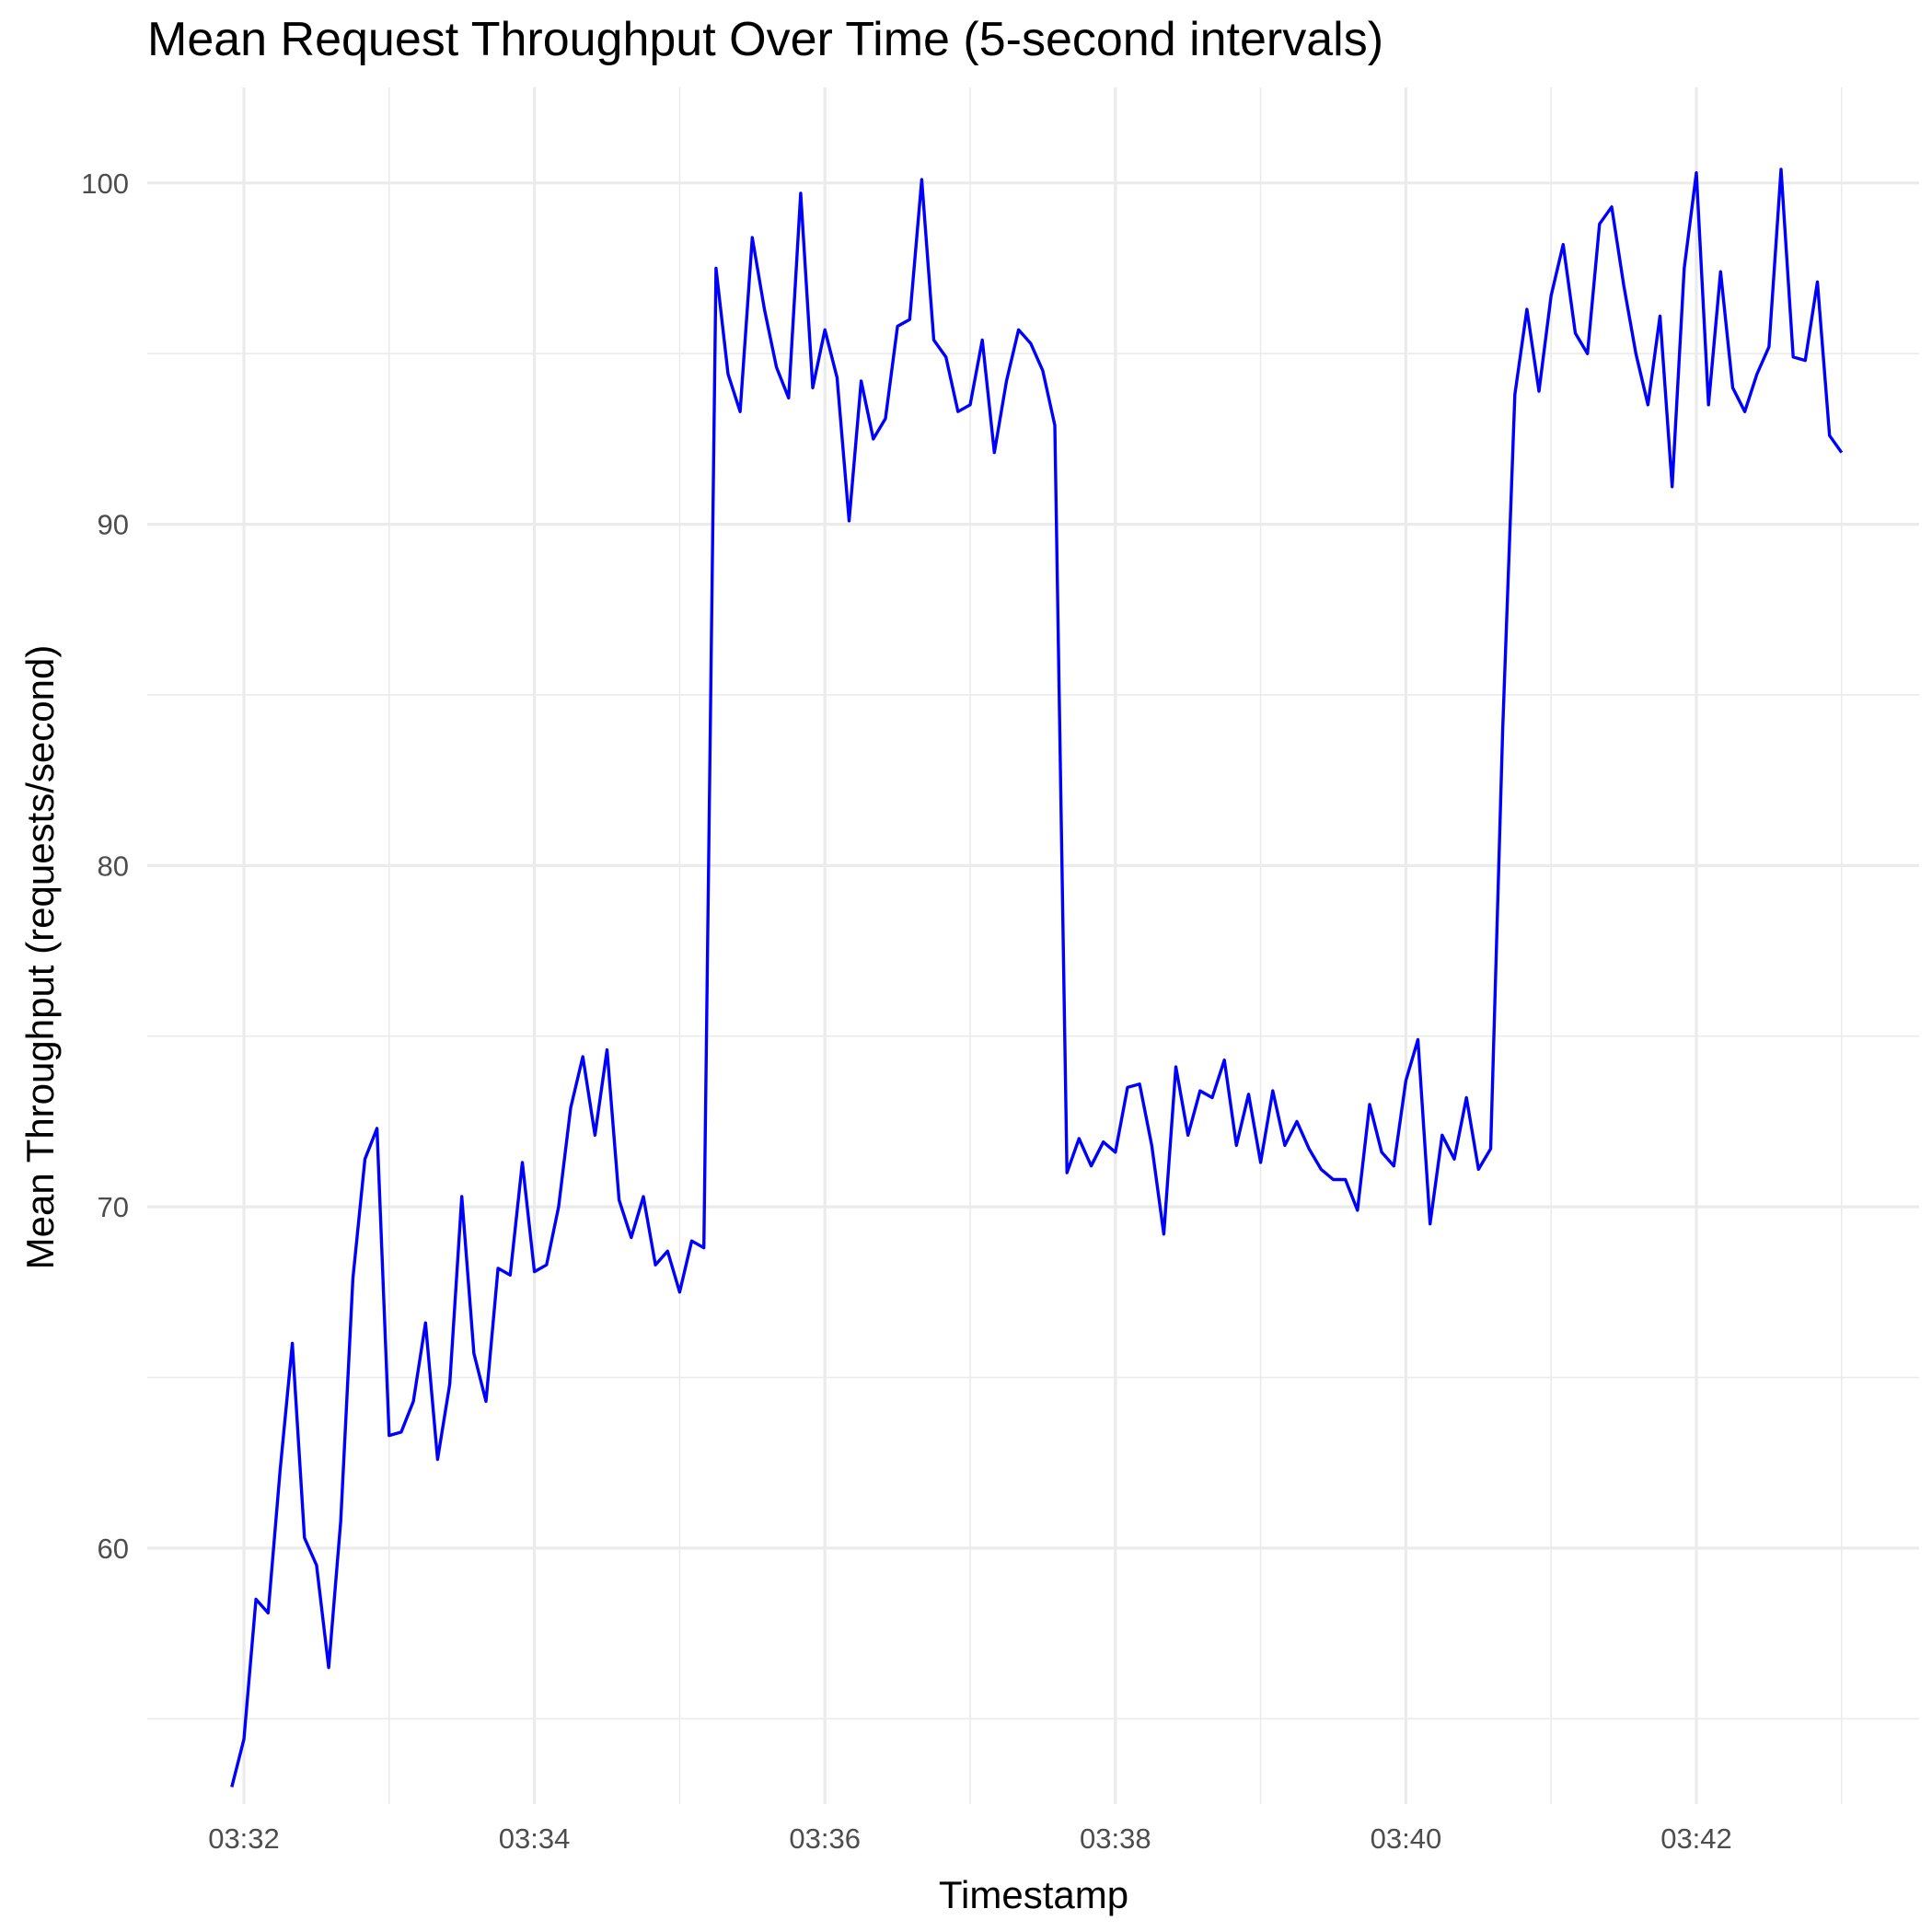 This screenshot has width=1932, height=1932. I want to click on x-axis-tick-labels: 03:32 03:34 03:36 03:38 03:40 03:42, so click(970, 1839).